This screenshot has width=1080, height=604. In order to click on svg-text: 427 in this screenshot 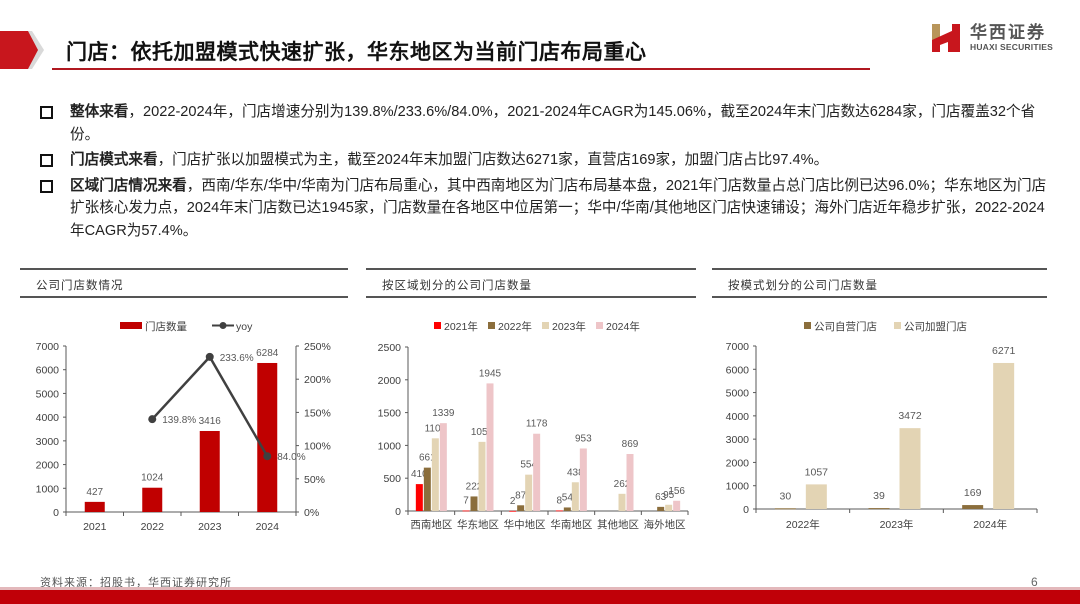, I will do `click(94, 492)`.